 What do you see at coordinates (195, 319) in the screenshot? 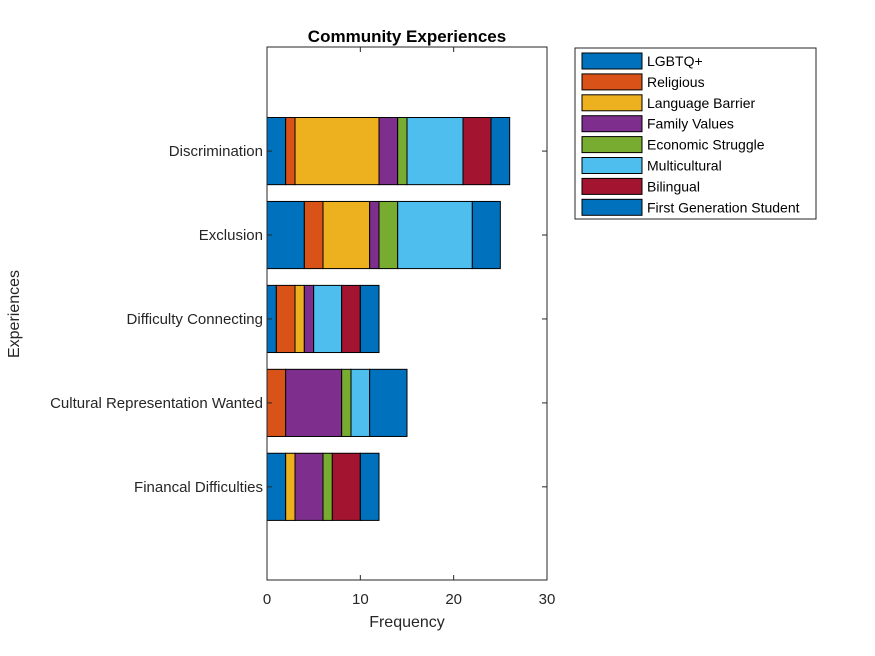
I see `y-tick-label: Difficulty Connecting` at bounding box center [195, 319].